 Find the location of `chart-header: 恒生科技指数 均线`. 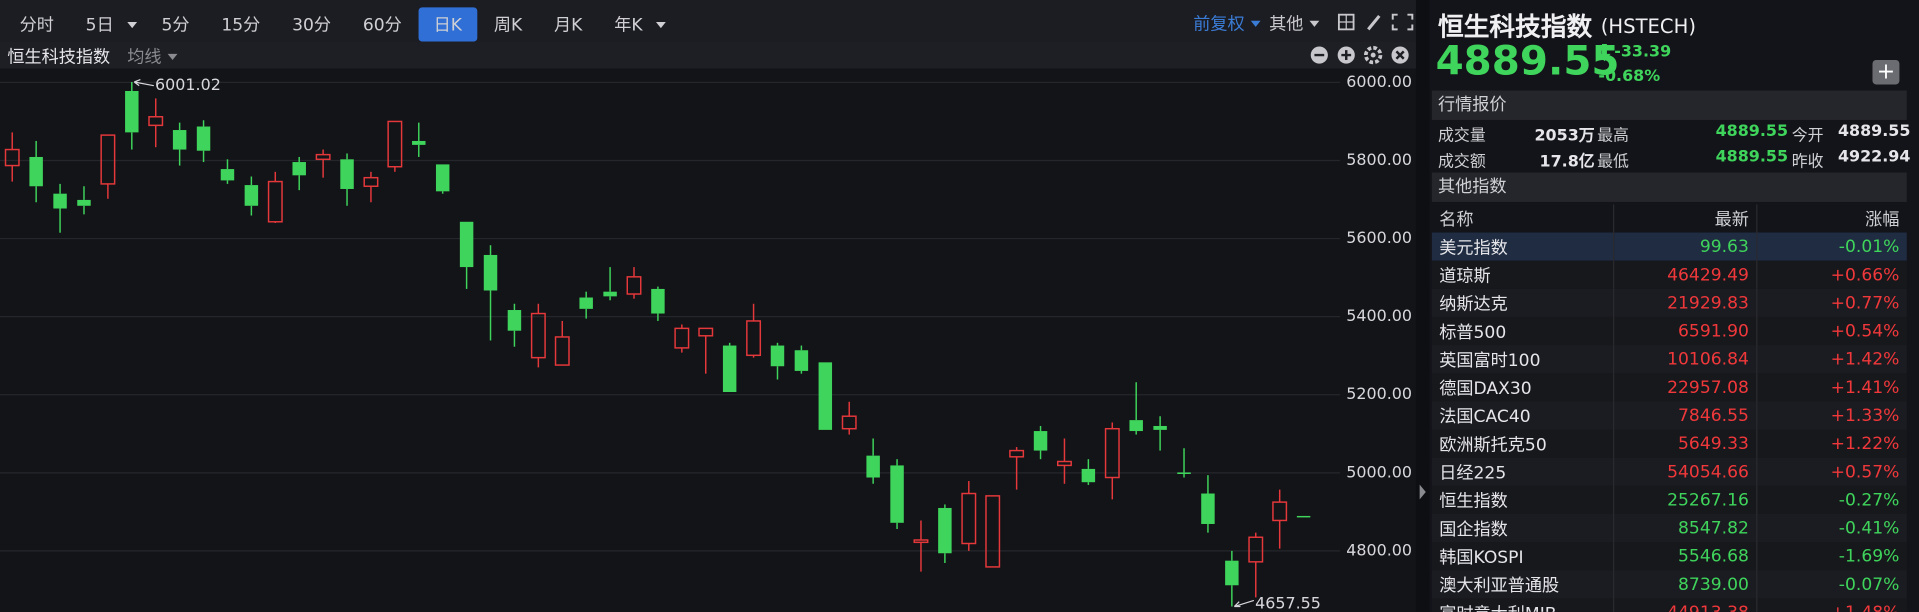

chart-header: 恒生科技指数 均线 is located at coordinates (708, 55).